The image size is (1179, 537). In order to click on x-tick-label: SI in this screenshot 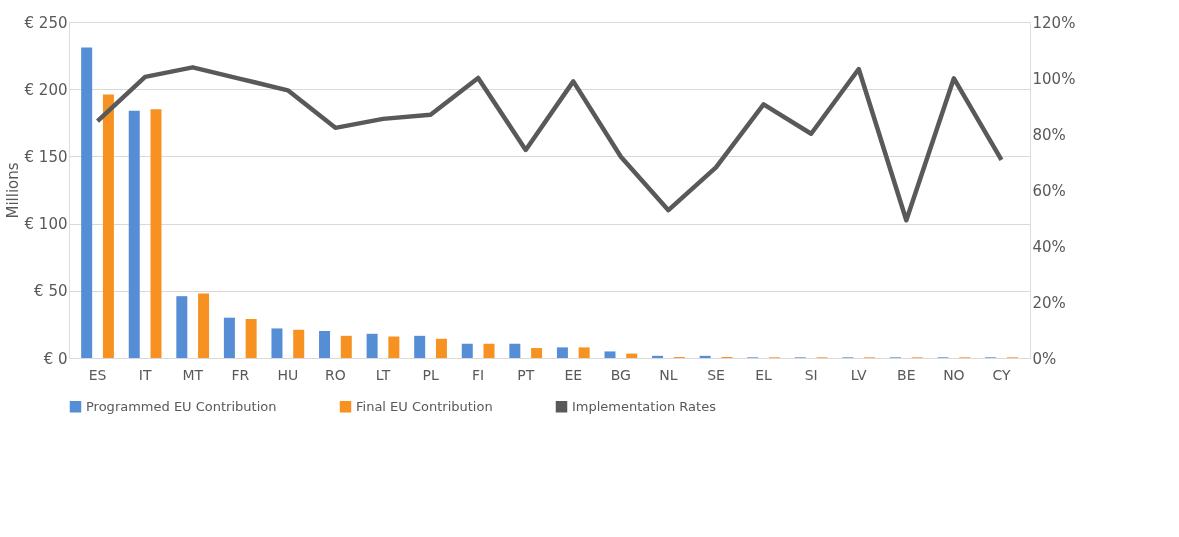, I will do `click(811, 374)`.